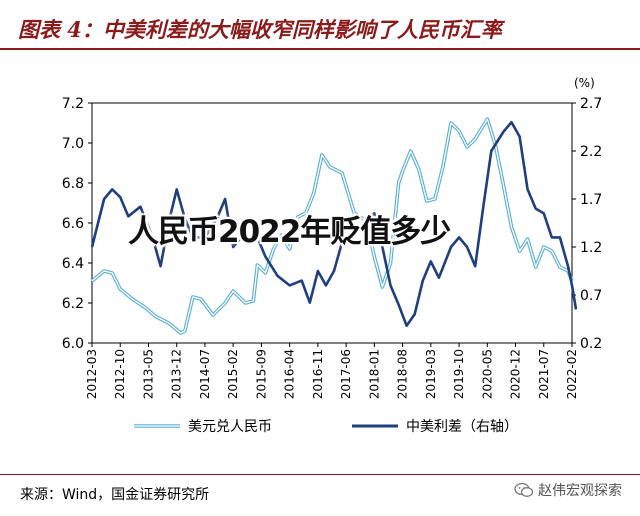 The height and width of the screenshot is (516, 640). I want to click on watermark: 赵伟宏观探索, so click(568, 490).